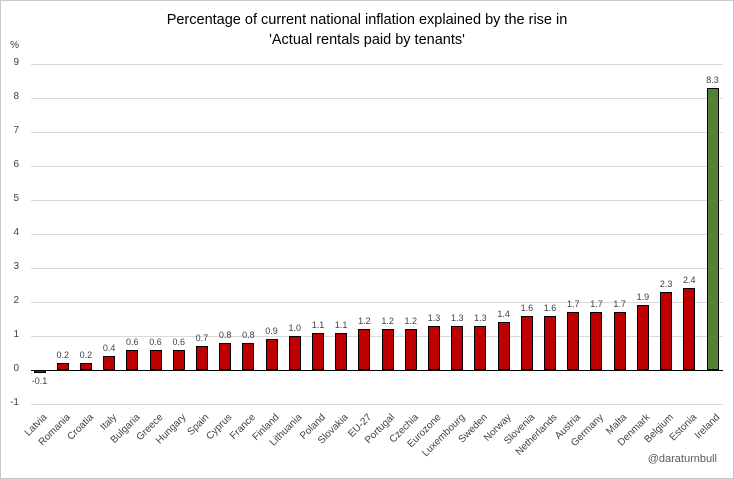 This screenshot has height=479, width=734. What do you see at coordinates (225, 356) in the screenshot?
I see `bar-cyprus` at bounding box center [225, 356].